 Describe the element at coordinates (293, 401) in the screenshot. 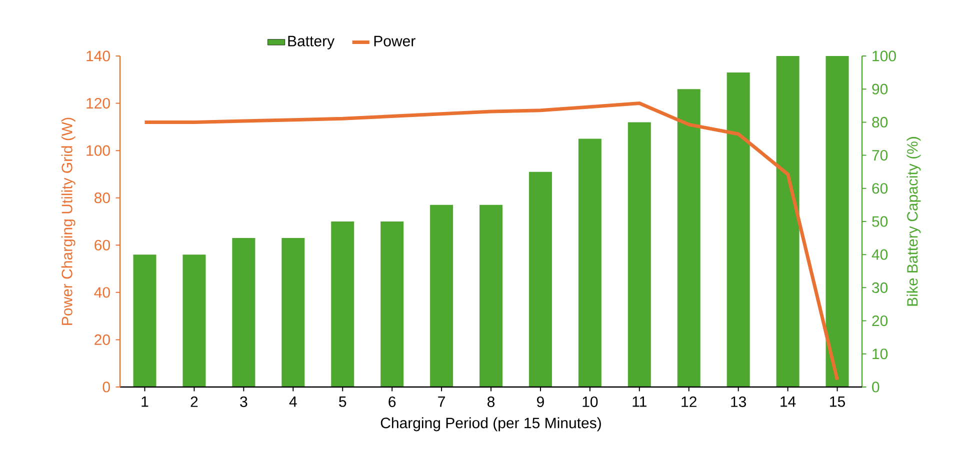

I see `x-tick-label: 4` at that location.